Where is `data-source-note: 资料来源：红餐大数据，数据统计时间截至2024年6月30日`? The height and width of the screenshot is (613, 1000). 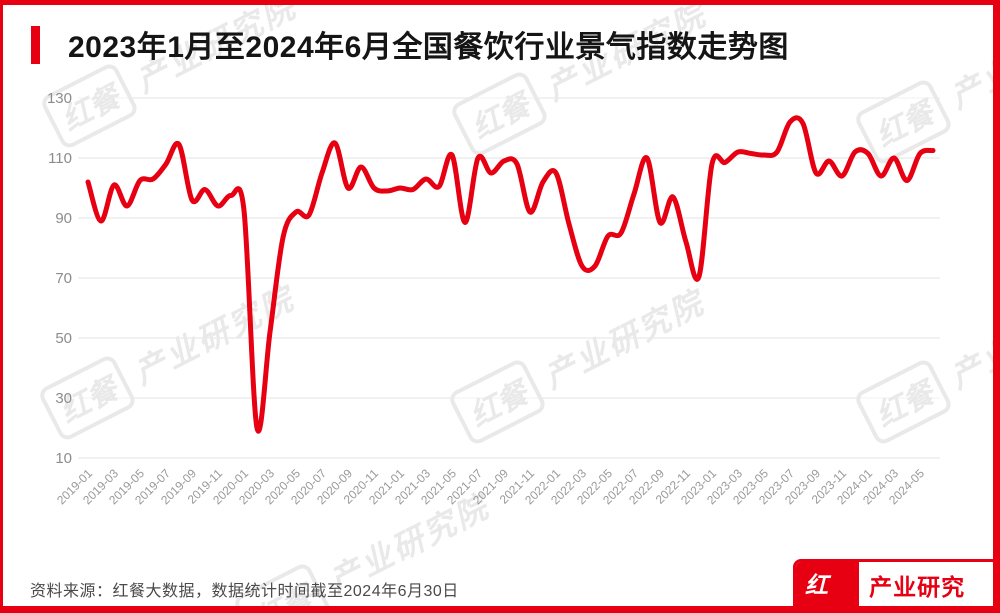
data-source-note: 资料来源：红餐大数据，数据统计时间截至2024年6月30日 is located at coordinates (244, 591).